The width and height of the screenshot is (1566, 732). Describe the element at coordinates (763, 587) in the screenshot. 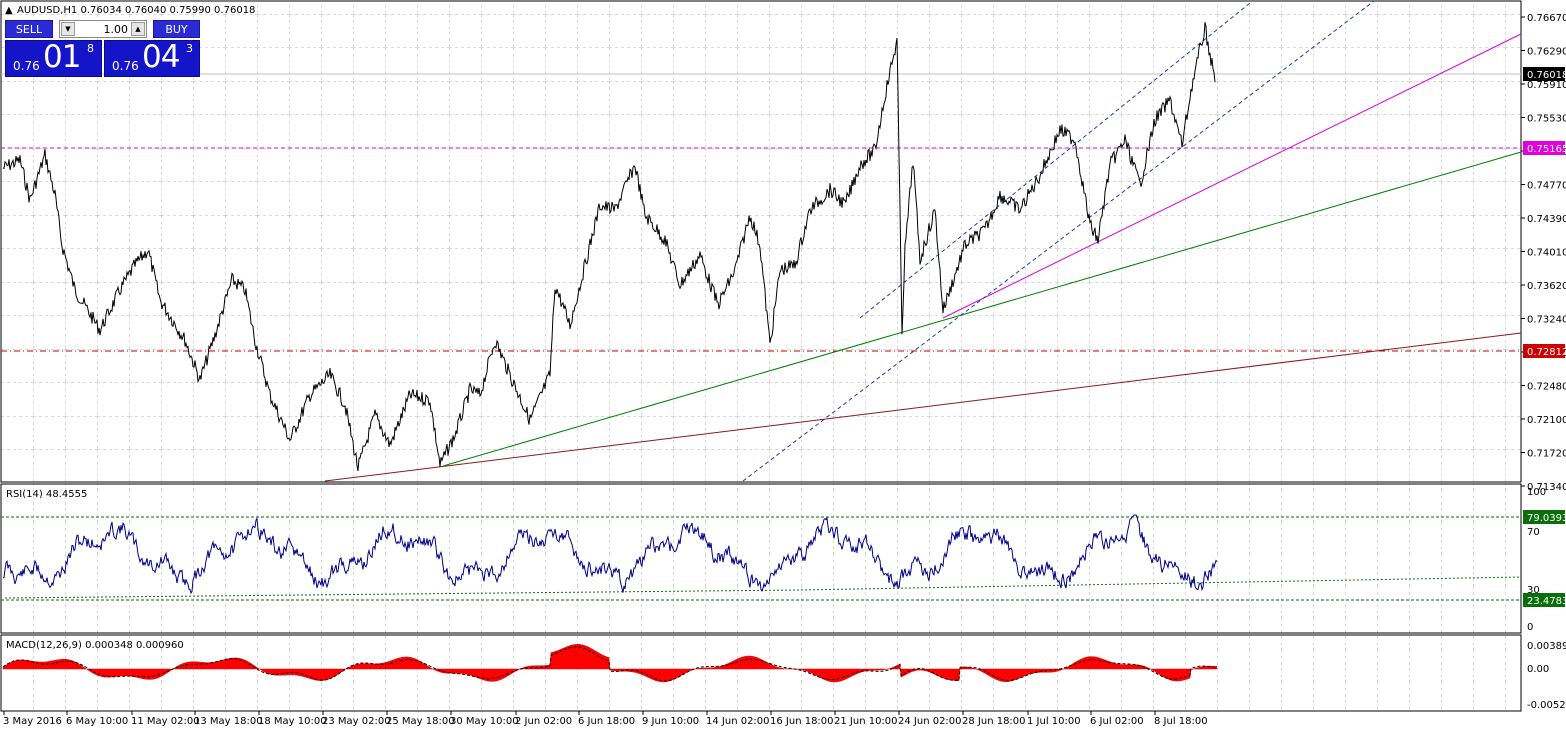

I see `rsi-trendline` at that location.